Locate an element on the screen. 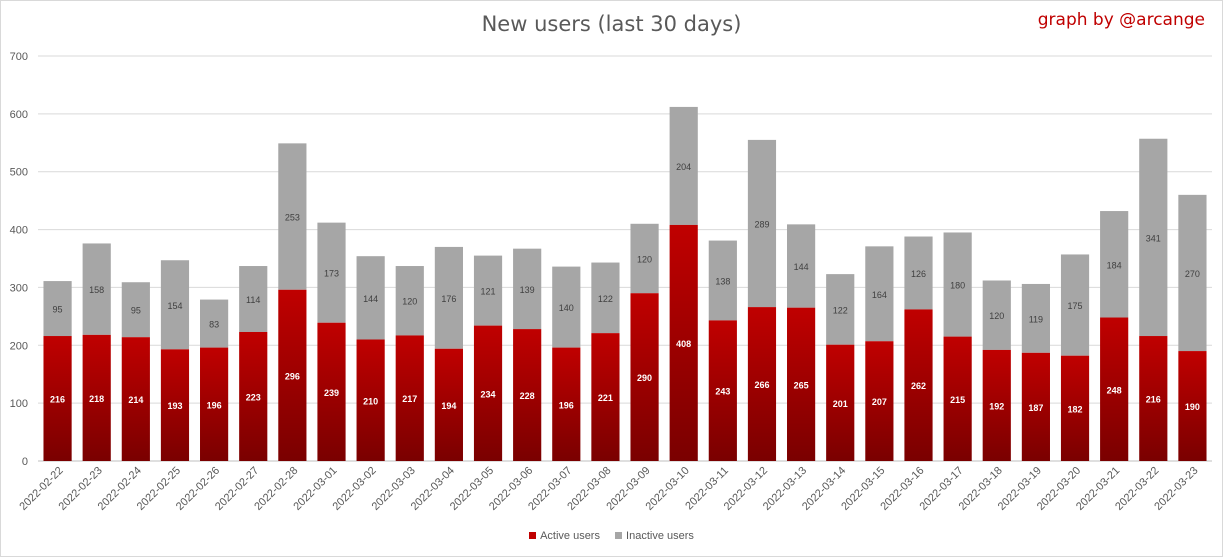 This screenshot has height=557, width=1223. data-label-inactive: 253 is located at coordinates (292, 218).